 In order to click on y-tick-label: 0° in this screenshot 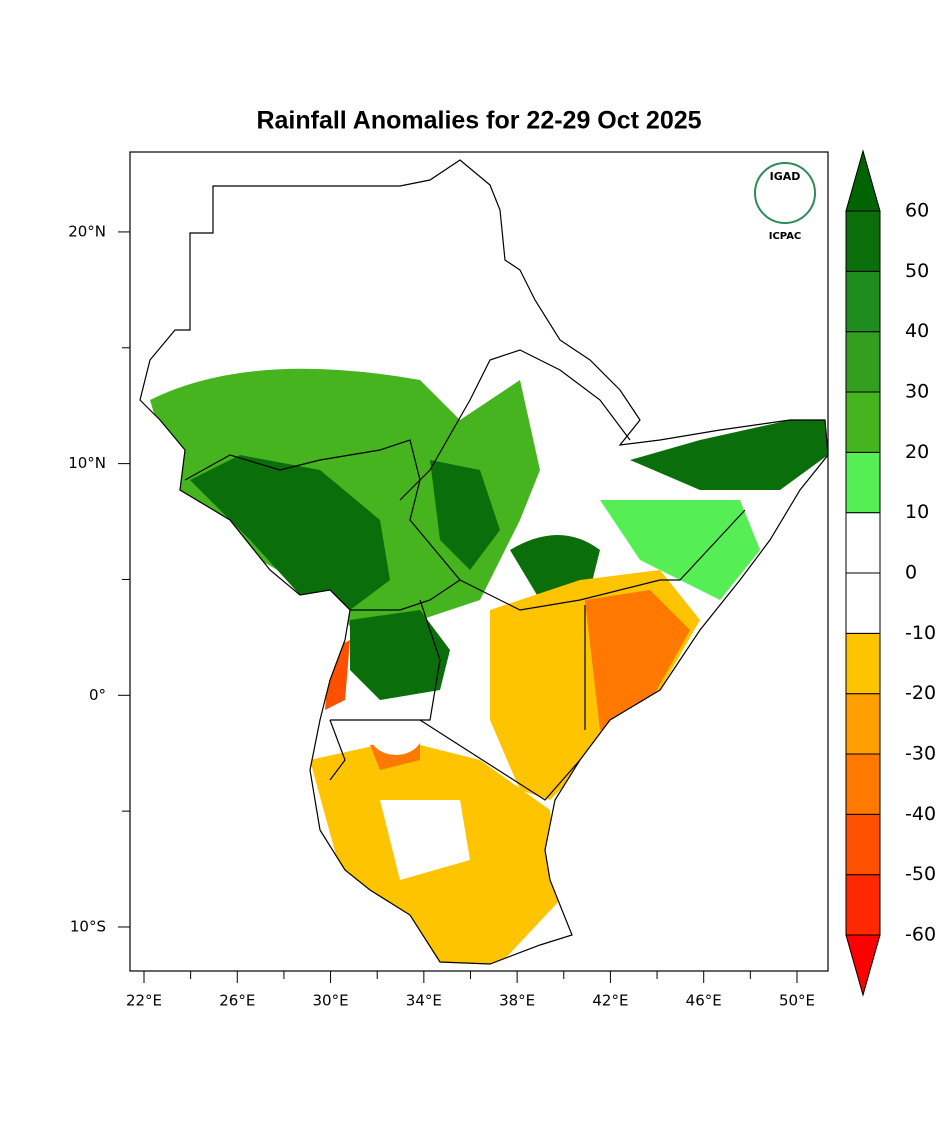, I will do `click(97, 695)`.